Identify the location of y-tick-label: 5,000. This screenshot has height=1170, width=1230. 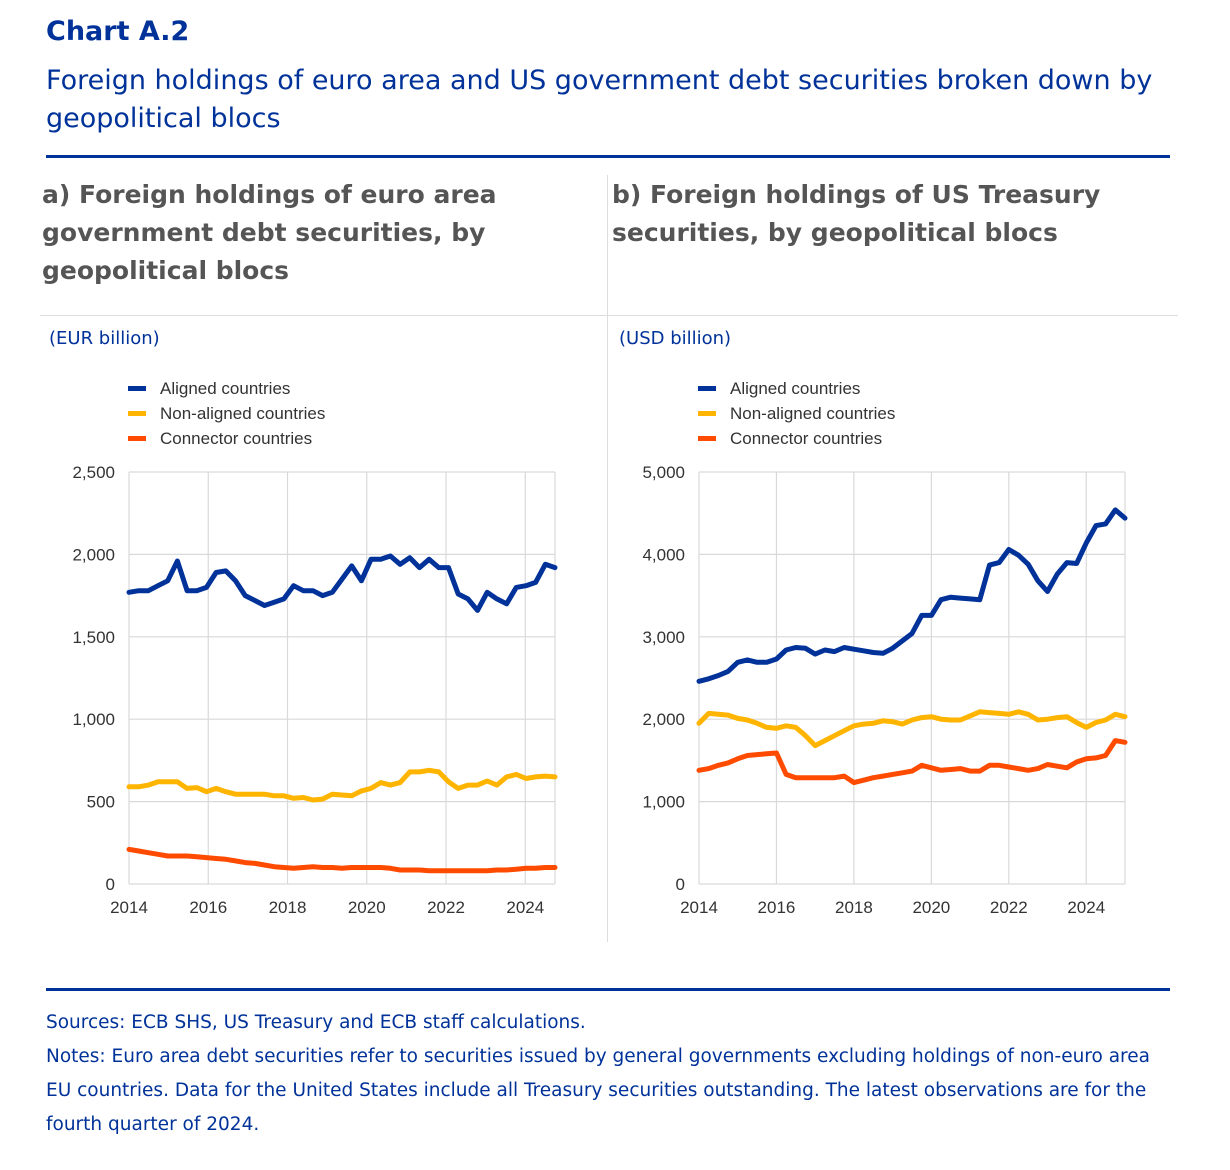
(663, 472).